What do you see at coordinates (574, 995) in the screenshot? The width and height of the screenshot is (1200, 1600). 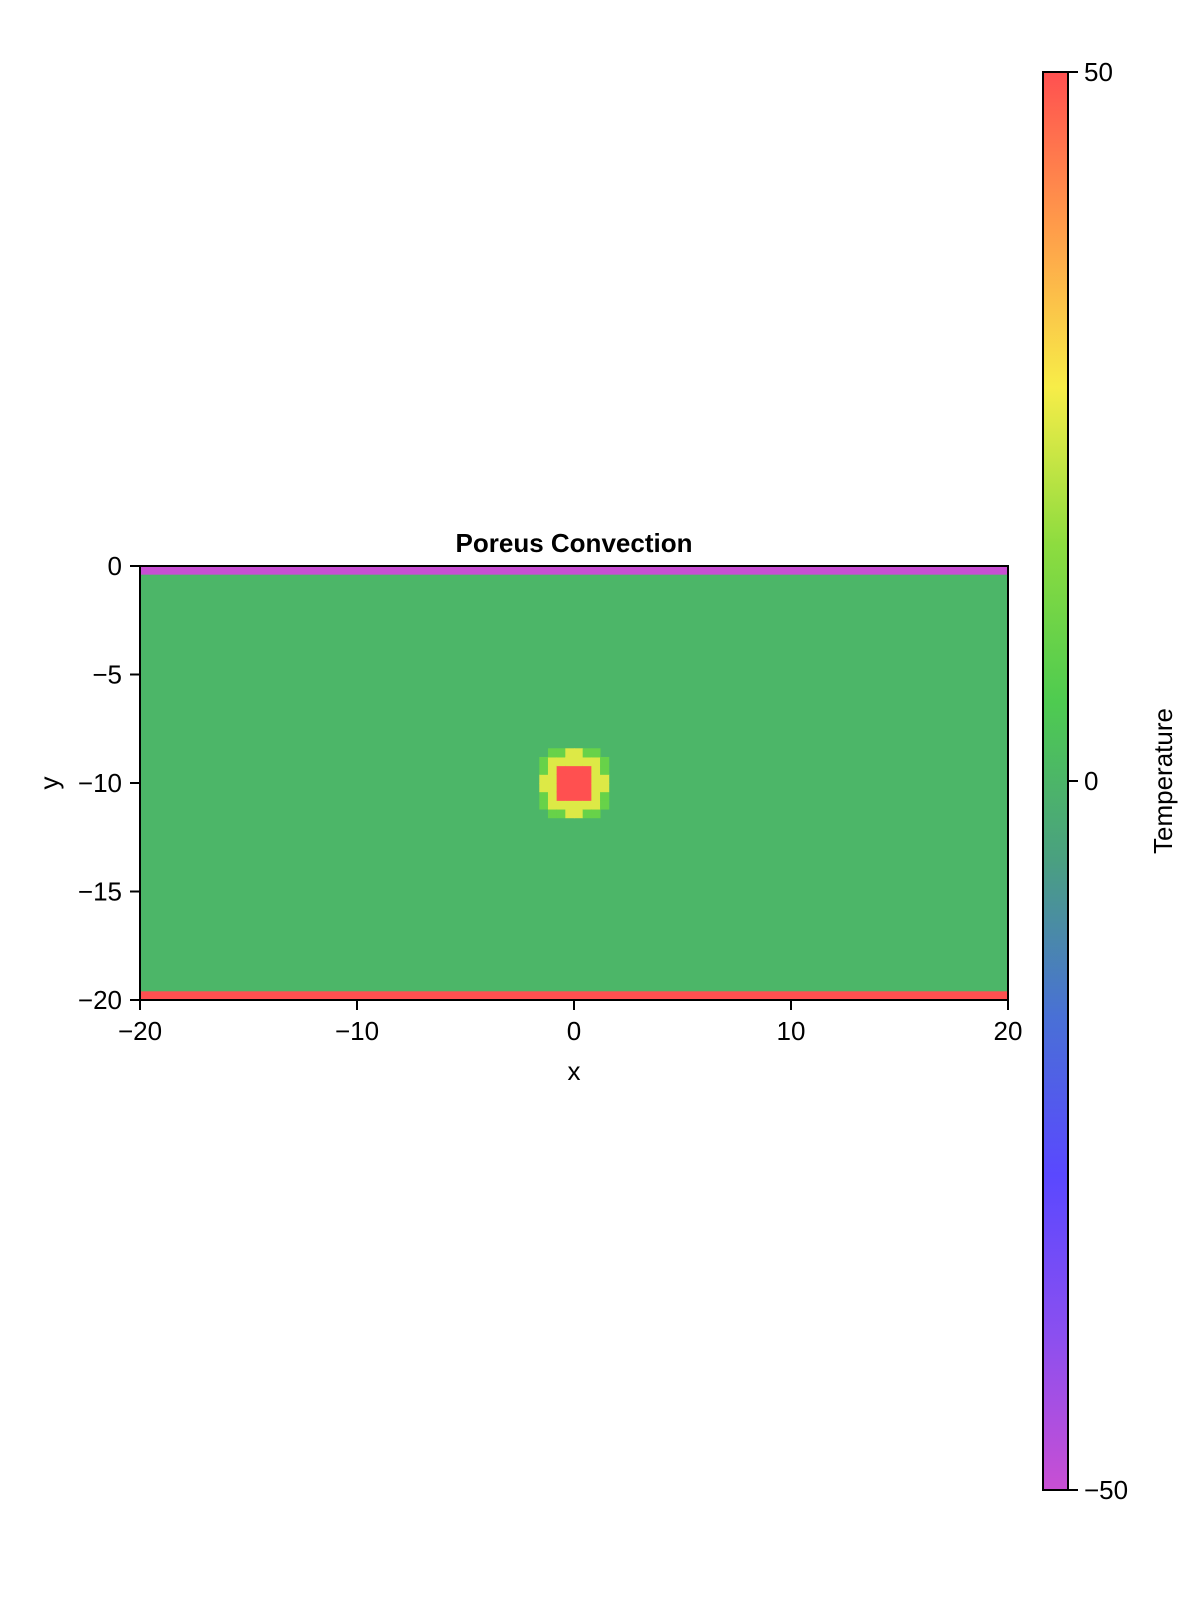 I see `bottom-boundary-band` at bounding box center [574, 995].